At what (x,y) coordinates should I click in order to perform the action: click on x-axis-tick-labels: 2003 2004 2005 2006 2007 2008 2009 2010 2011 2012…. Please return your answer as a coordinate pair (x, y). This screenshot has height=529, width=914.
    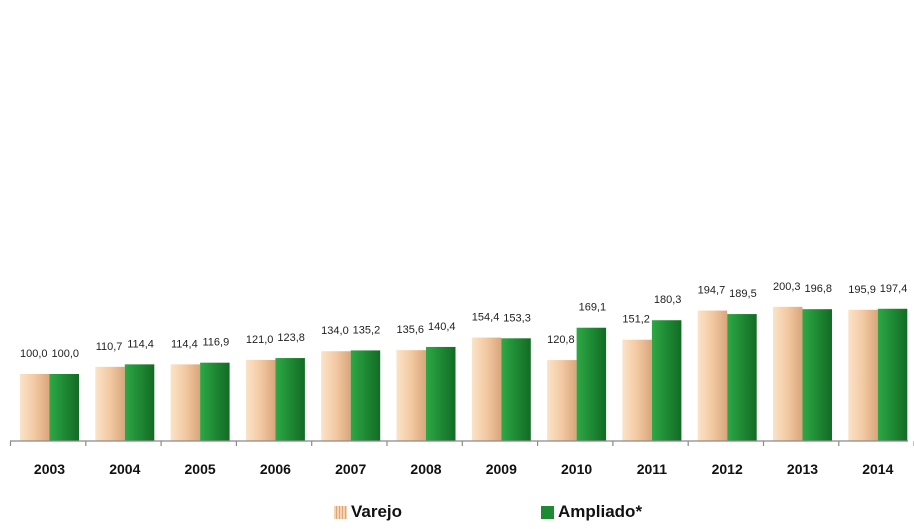
    Looking at the image, I should click on (464, 469).